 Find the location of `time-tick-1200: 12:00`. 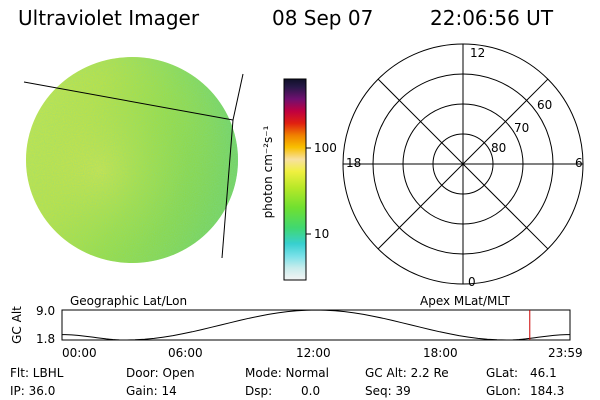

time-tick-1200: 12:00 is located at coordinates (313, 353).